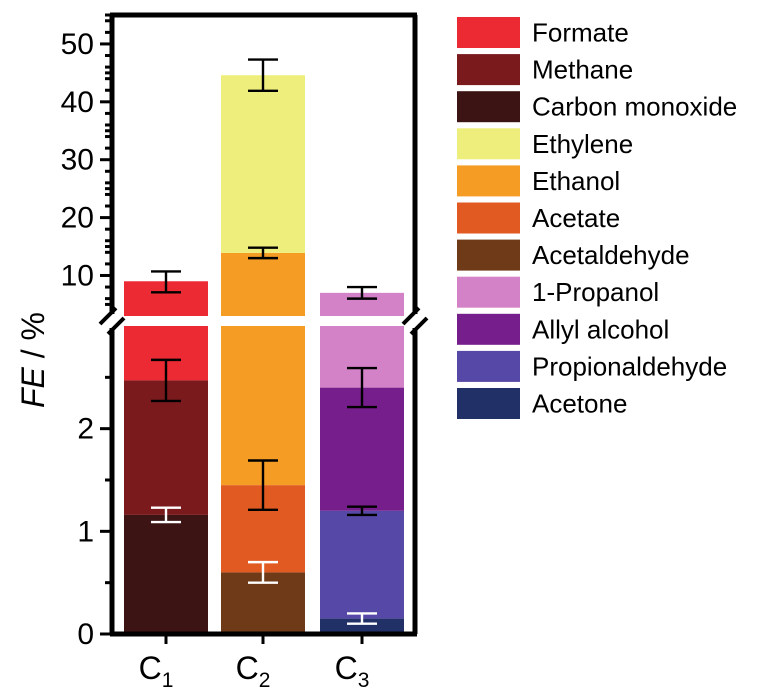 The height and width of the screenshot is (692, 766). I want to click on legend-label: Ethanol, so click(576, 181).